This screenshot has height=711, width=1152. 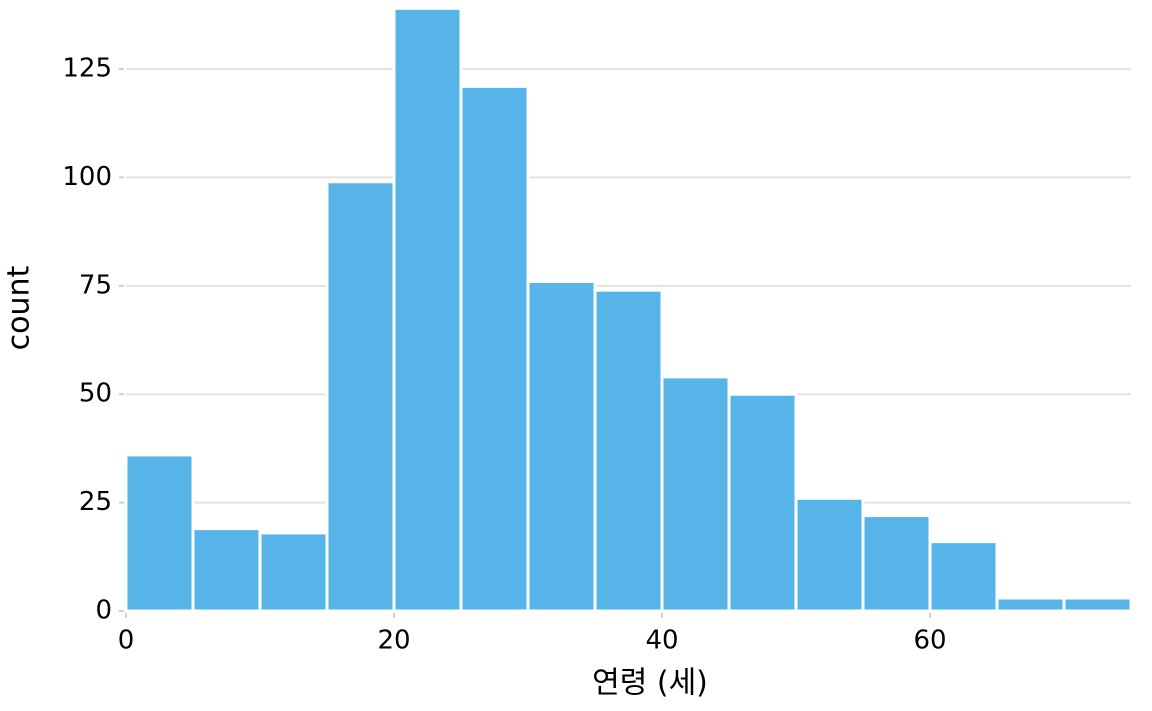 What do you see at coordinates (95, 502) in the screenshot?
I see `y-tick-label: 25` at bounding box center [95, 502].